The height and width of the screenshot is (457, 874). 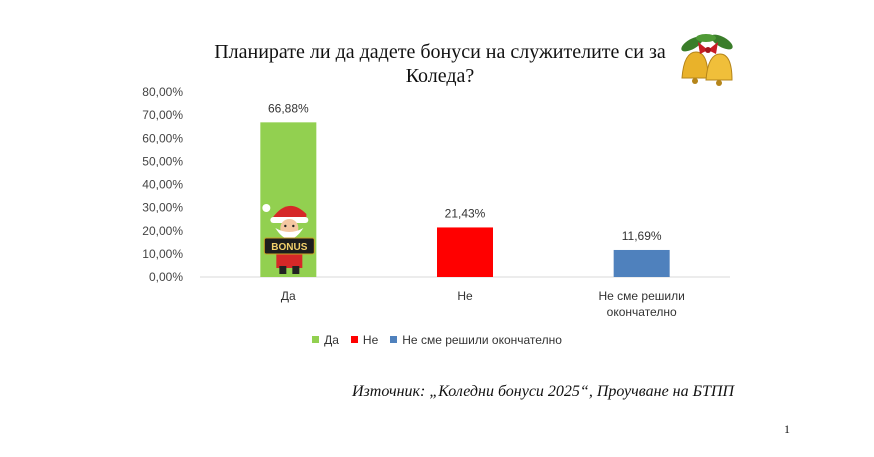 I want to click on legend-label: Да, so click(x=331, y=339).